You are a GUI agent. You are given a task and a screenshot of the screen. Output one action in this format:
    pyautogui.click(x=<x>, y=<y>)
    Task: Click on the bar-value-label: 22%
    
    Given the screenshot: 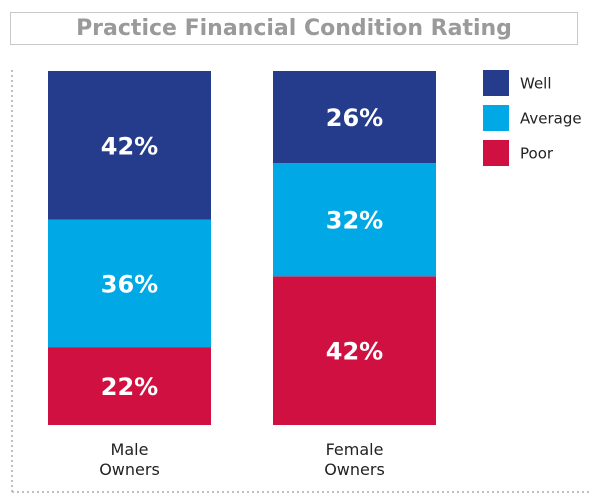 What is the action you would take?
    pyautogui.click(x=129, y=387)
    